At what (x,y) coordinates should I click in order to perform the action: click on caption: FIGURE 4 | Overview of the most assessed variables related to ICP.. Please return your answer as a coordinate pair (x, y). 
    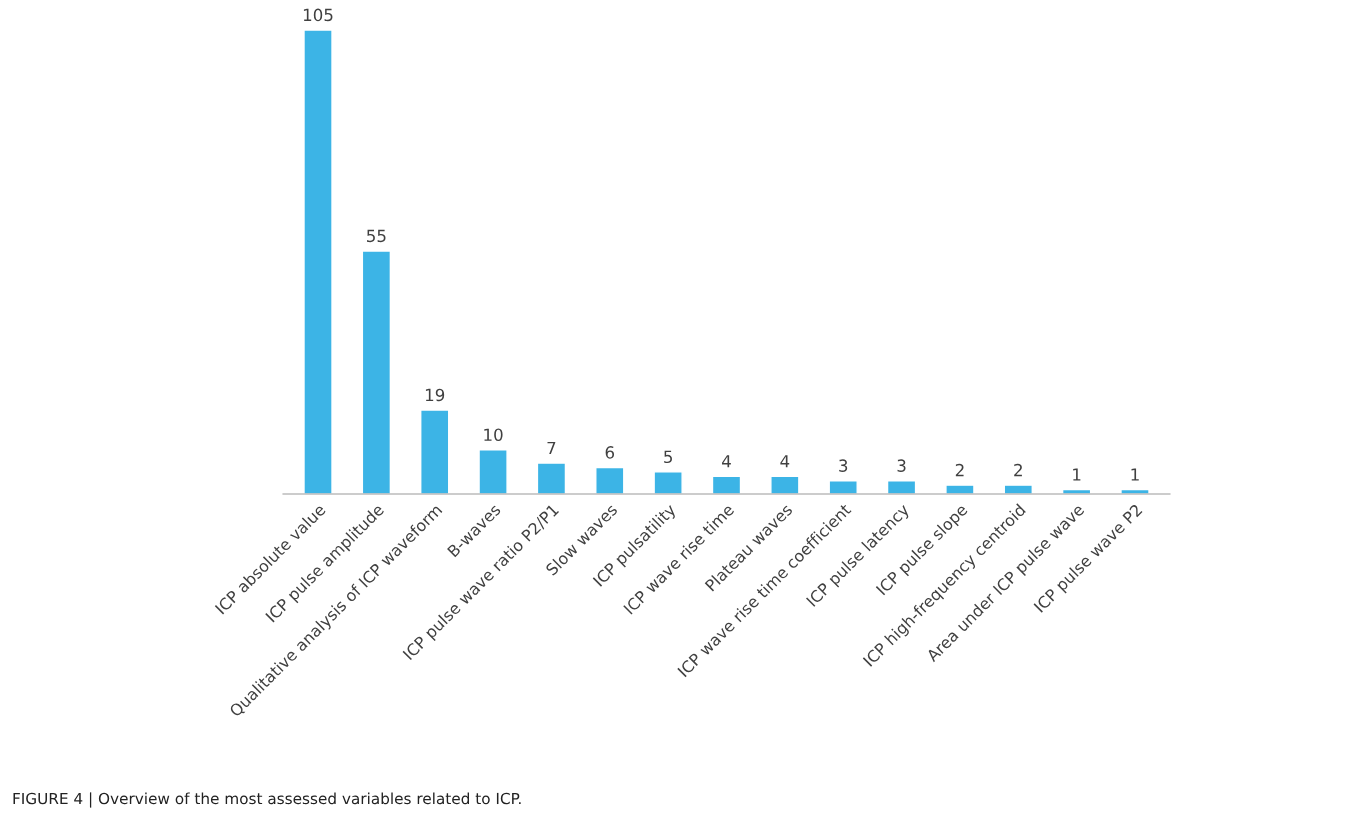
    Looking at the image, I should click on (267, 800).